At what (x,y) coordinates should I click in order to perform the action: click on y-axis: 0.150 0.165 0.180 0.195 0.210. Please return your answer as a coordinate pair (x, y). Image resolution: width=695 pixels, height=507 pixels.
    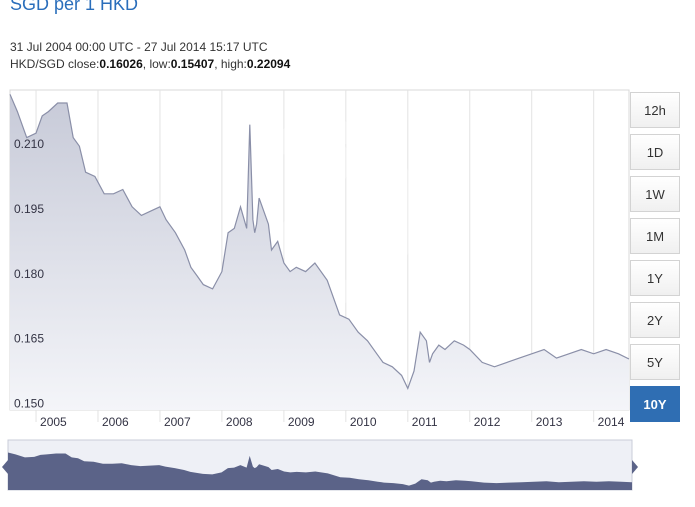
    Looking at the image, I should click on (29, 273).